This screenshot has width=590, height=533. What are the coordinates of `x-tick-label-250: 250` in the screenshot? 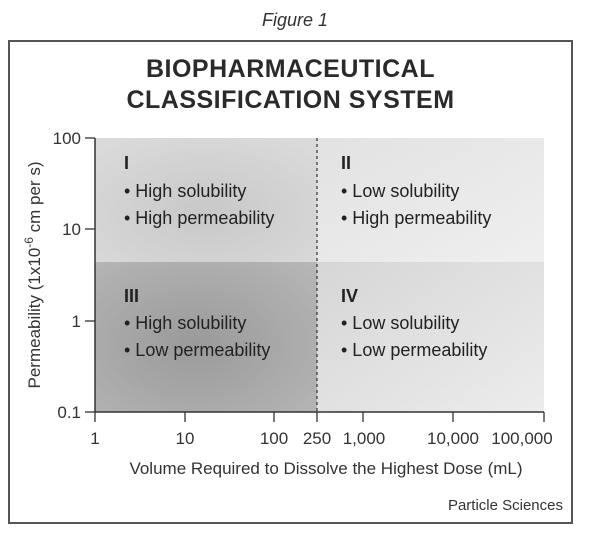 It's located at (317, 438).